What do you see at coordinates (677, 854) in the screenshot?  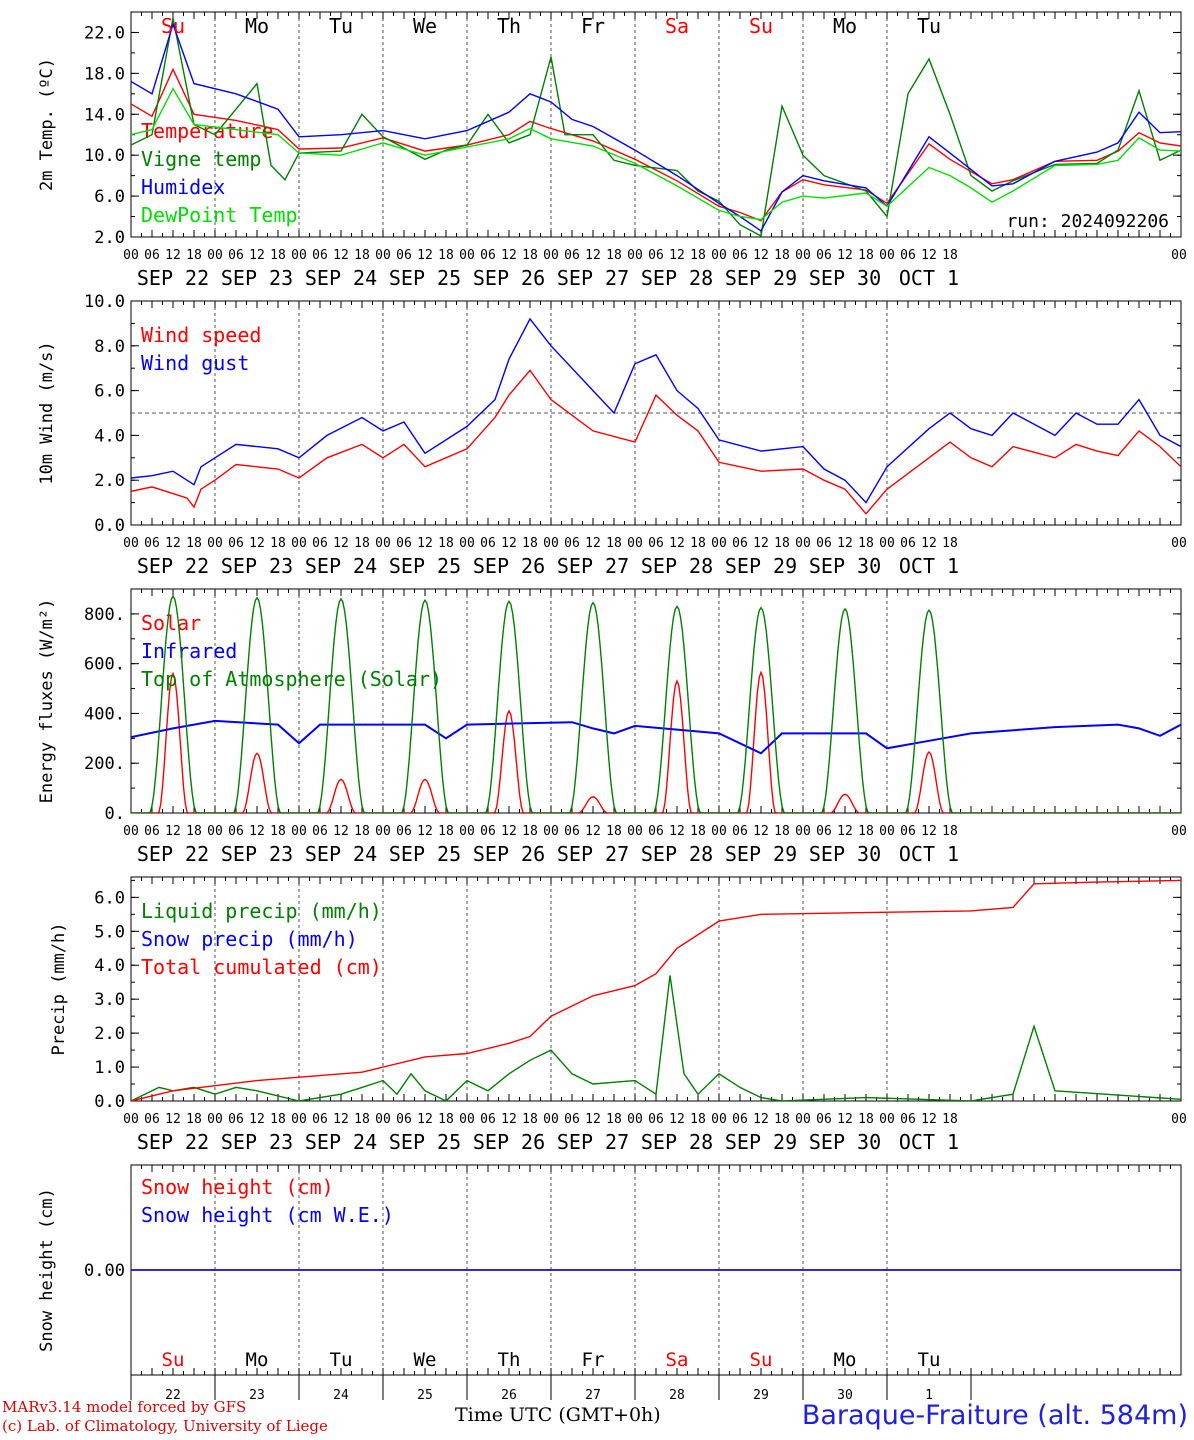 I see `date-label: SEP 28` at bounding box center [677, 854].